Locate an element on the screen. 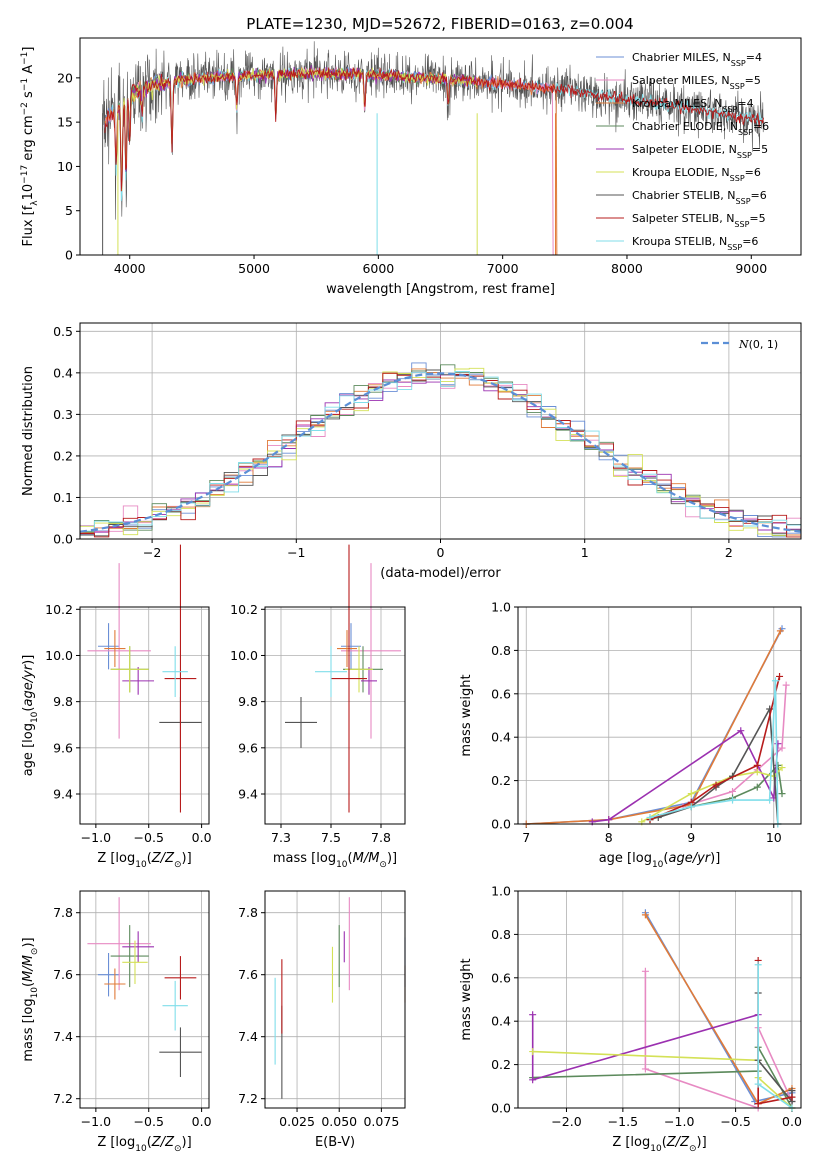 This screenshot has height=1170, width=819. x-tick-label: 6000 is located at coordinates (378, 268).